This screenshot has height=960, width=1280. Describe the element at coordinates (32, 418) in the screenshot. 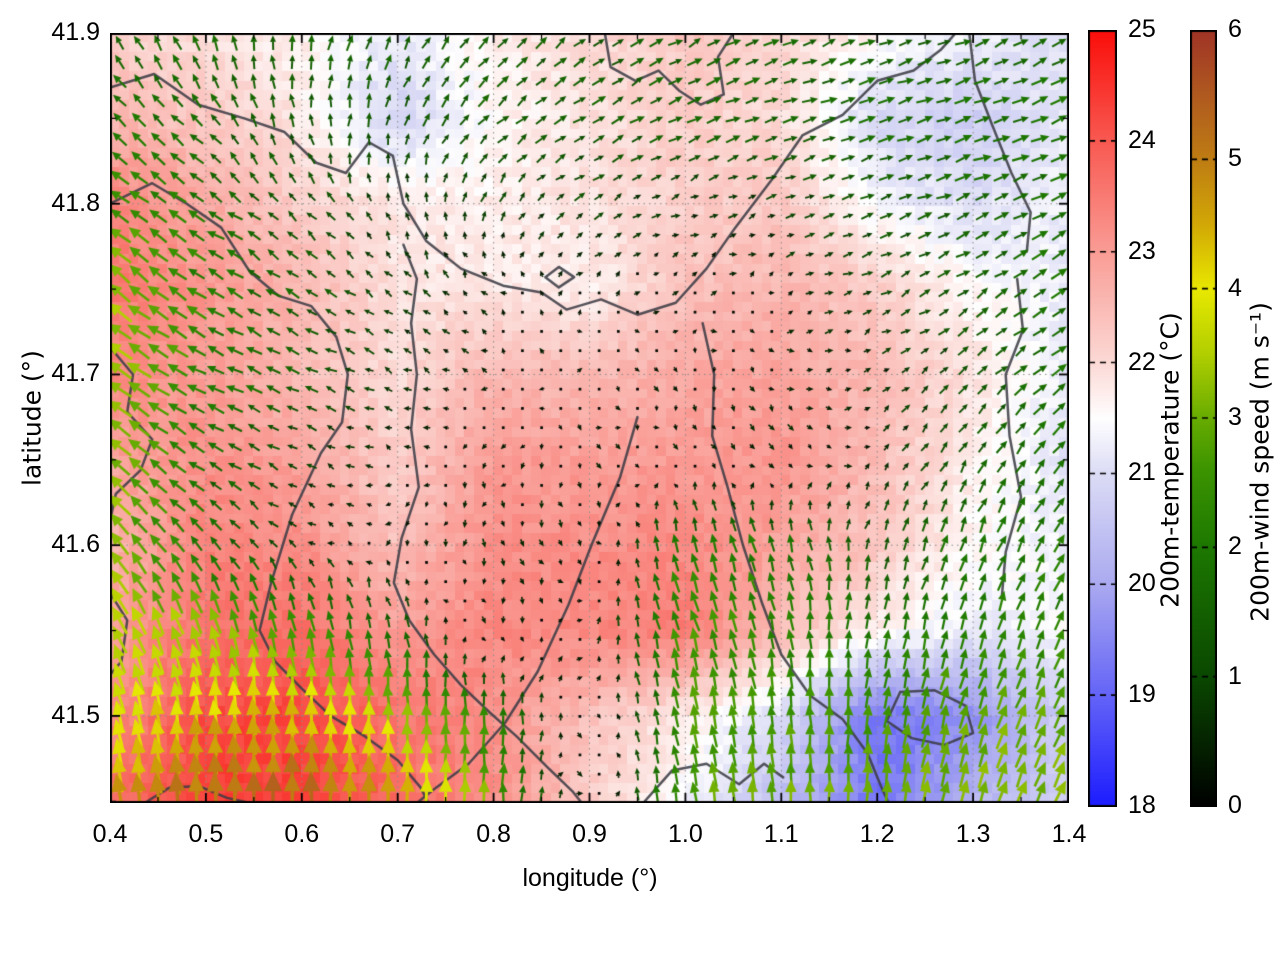

I see `y-axis-title: latitude (°)` at that location.